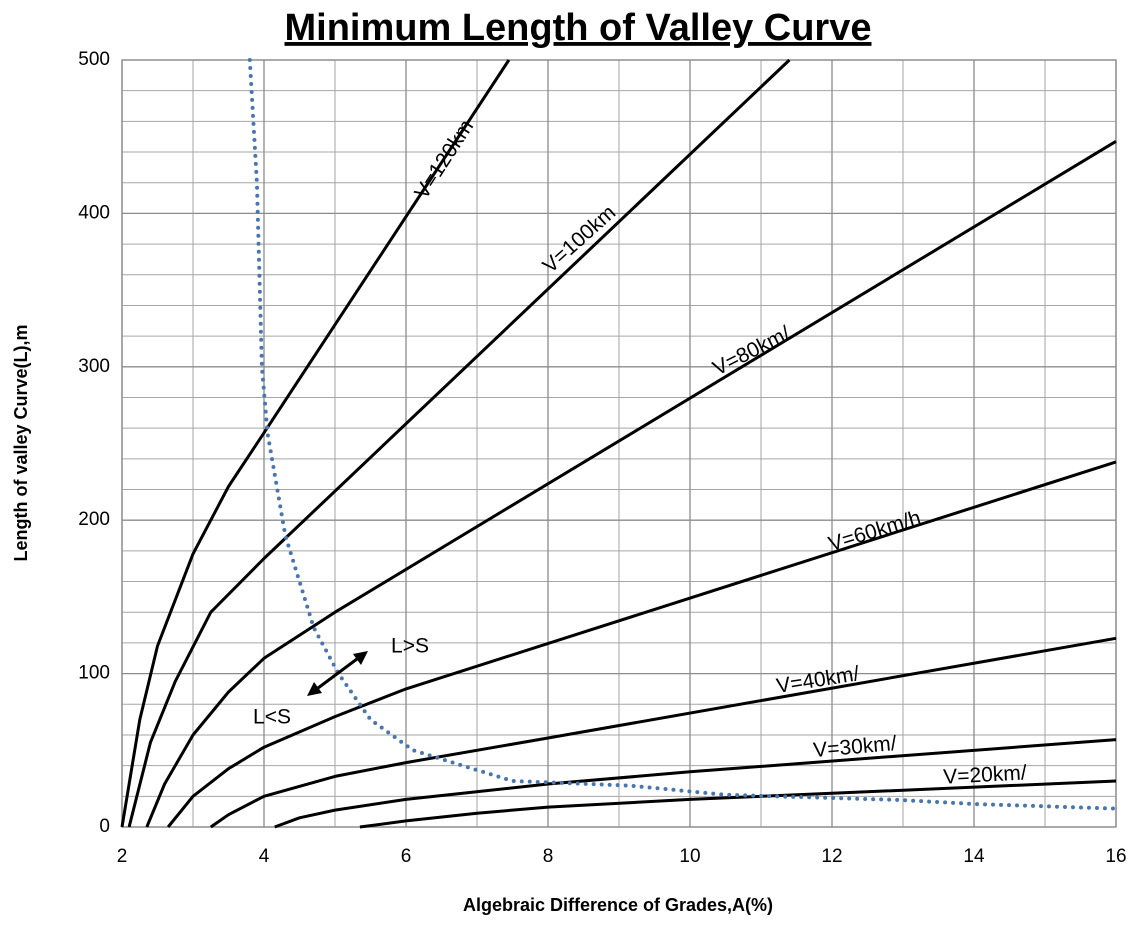  Describe the element at coordinates (94, 673) in the screenshot. I see `y-tick-label: 100` at that location.